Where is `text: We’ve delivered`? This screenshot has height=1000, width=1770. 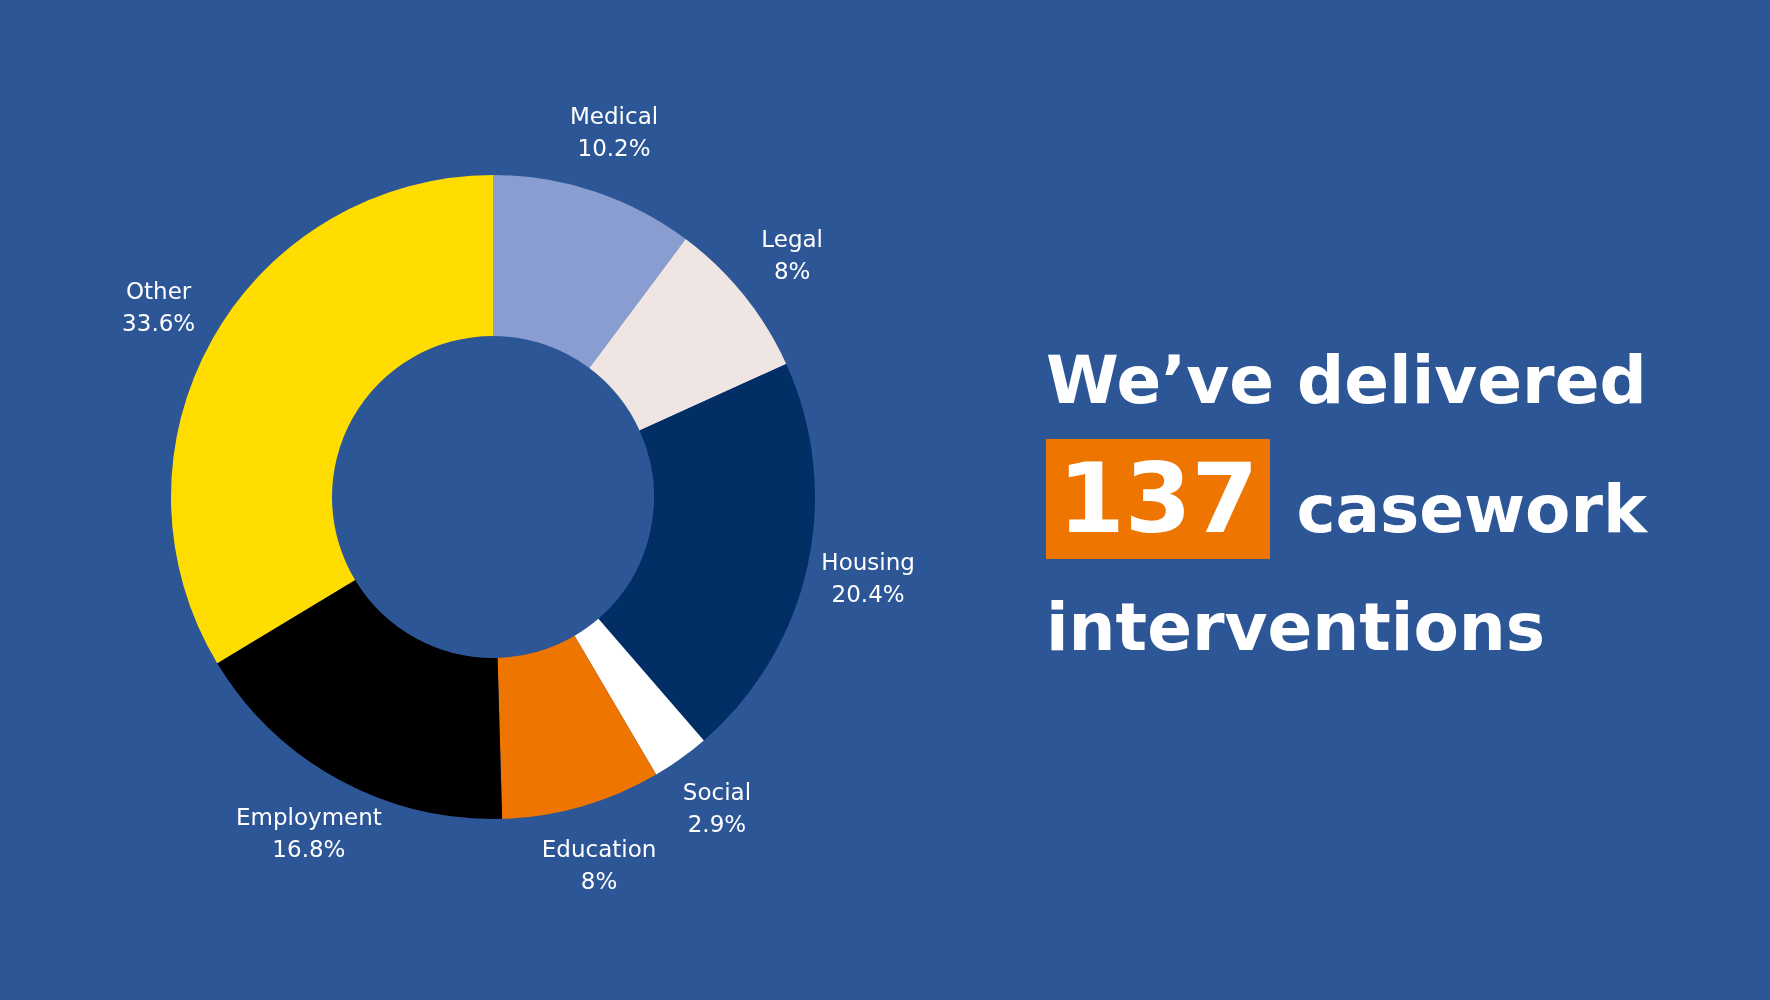 text: We’ve delivered is located at coordinates (1346, 381).